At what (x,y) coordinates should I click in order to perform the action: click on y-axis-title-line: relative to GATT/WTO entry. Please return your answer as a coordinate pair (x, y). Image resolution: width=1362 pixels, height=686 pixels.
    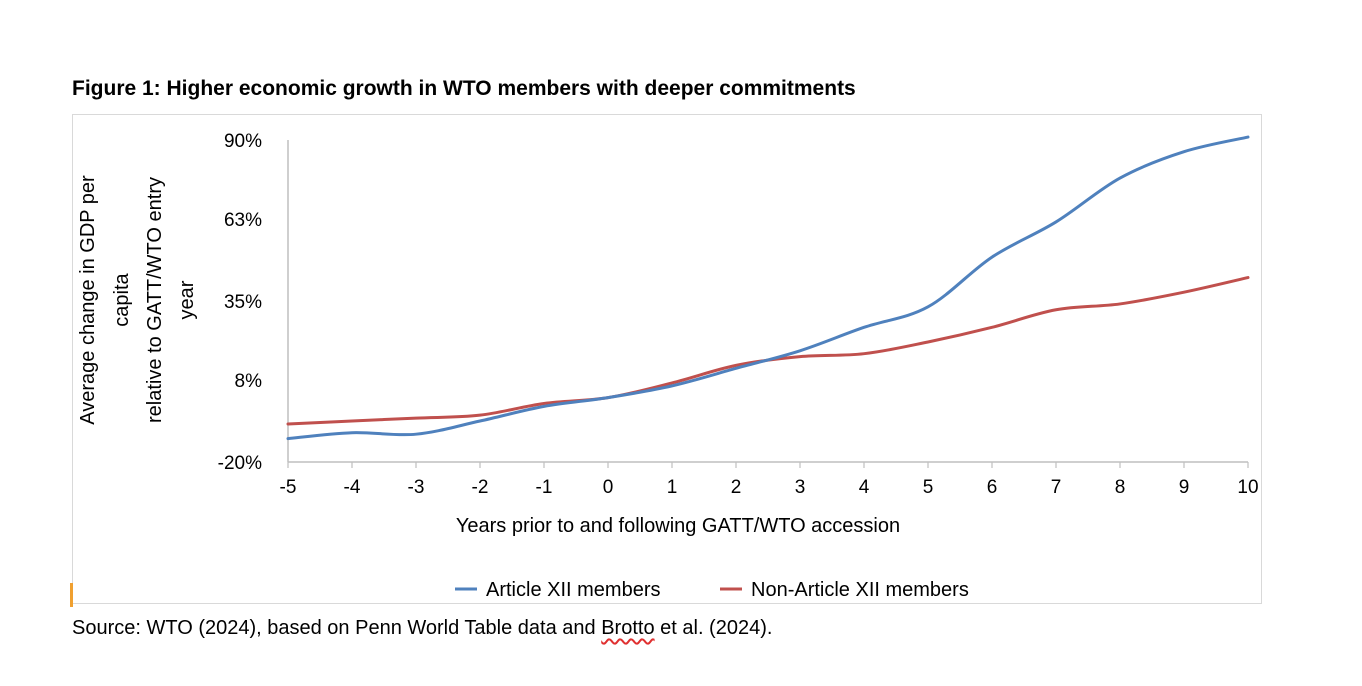
    Looking at the image, I should click on (155, 300).